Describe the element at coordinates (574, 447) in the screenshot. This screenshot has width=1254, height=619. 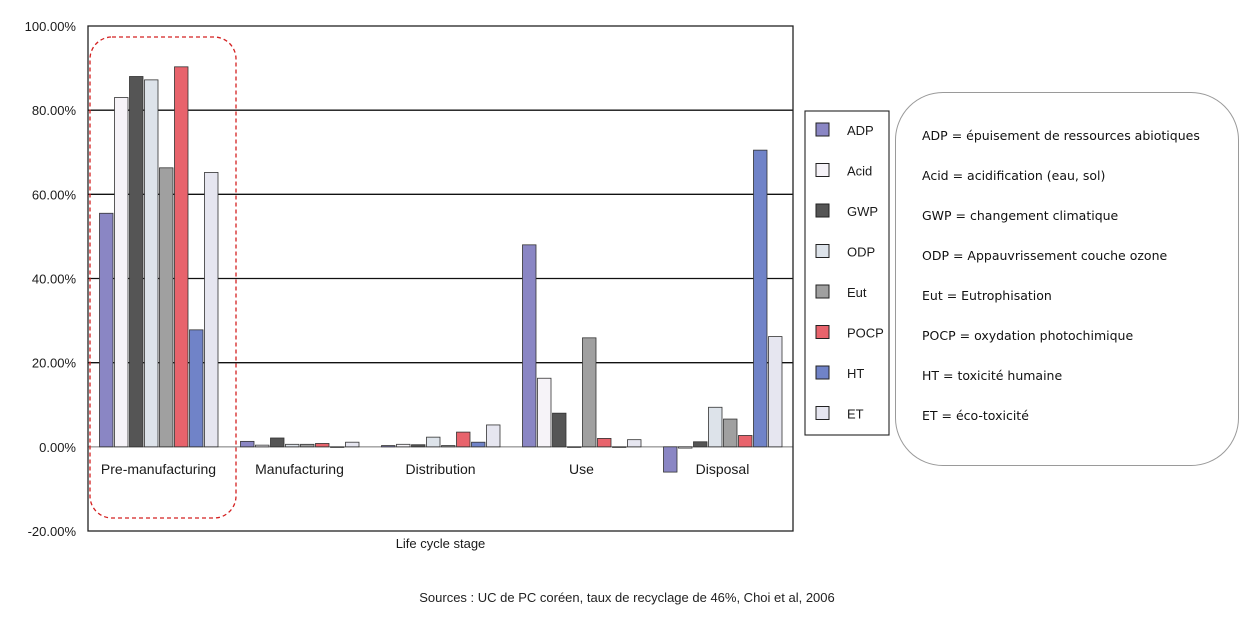
I see `bar-odp-use` at that location.